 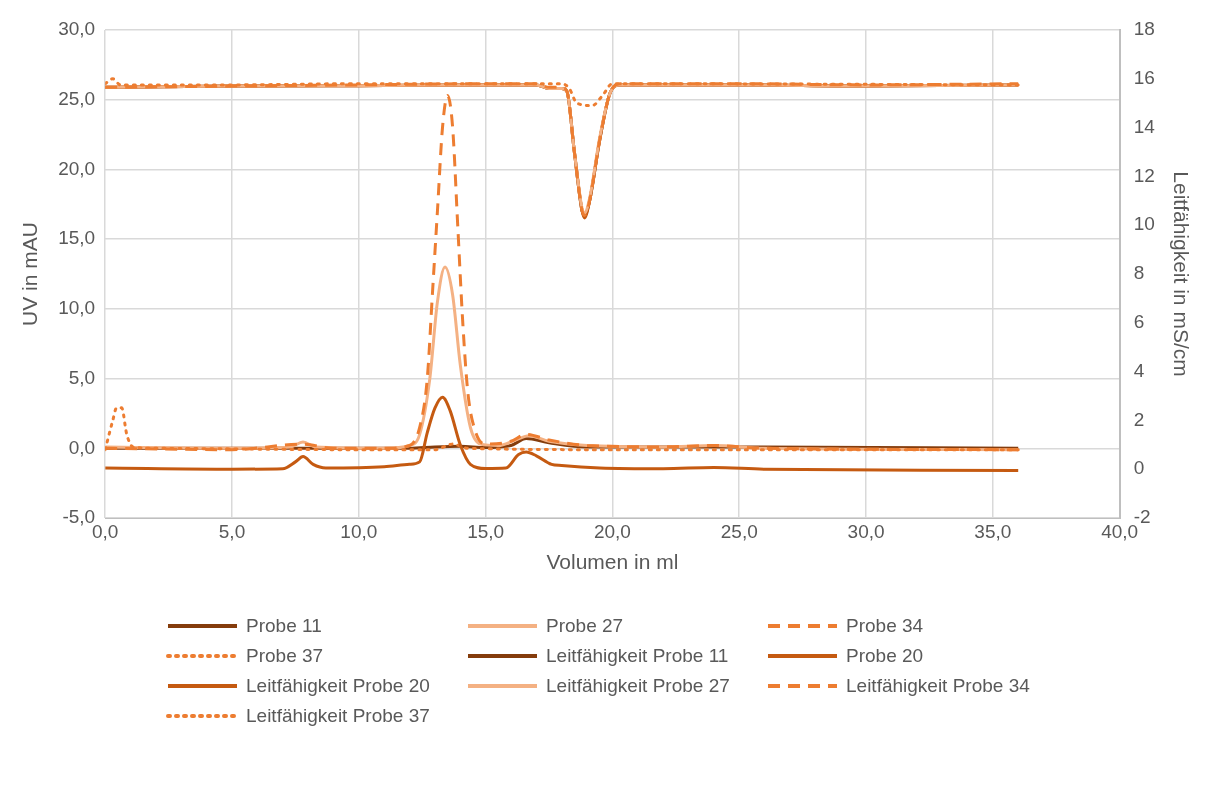 I want to click on legend-label: Probe 20, so click(x=885, y=656).